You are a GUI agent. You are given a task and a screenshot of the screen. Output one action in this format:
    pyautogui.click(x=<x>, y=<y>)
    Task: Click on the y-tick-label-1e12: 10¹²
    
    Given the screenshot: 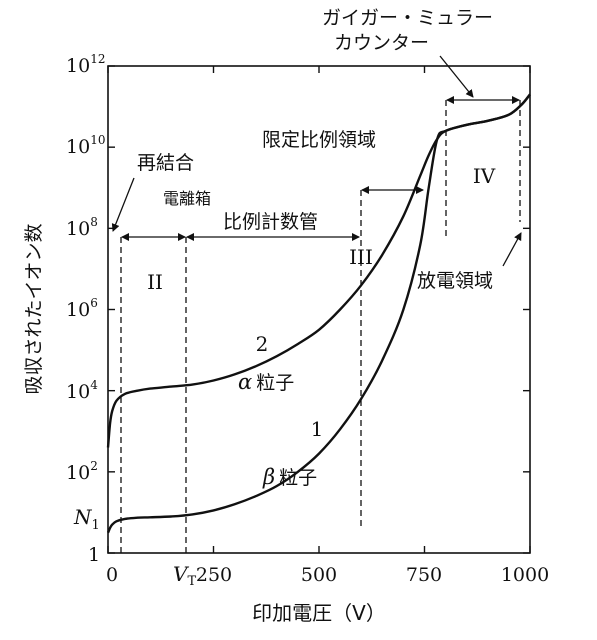 What is the action you would take?
    pyautogui.click(x=85, y=64)
    